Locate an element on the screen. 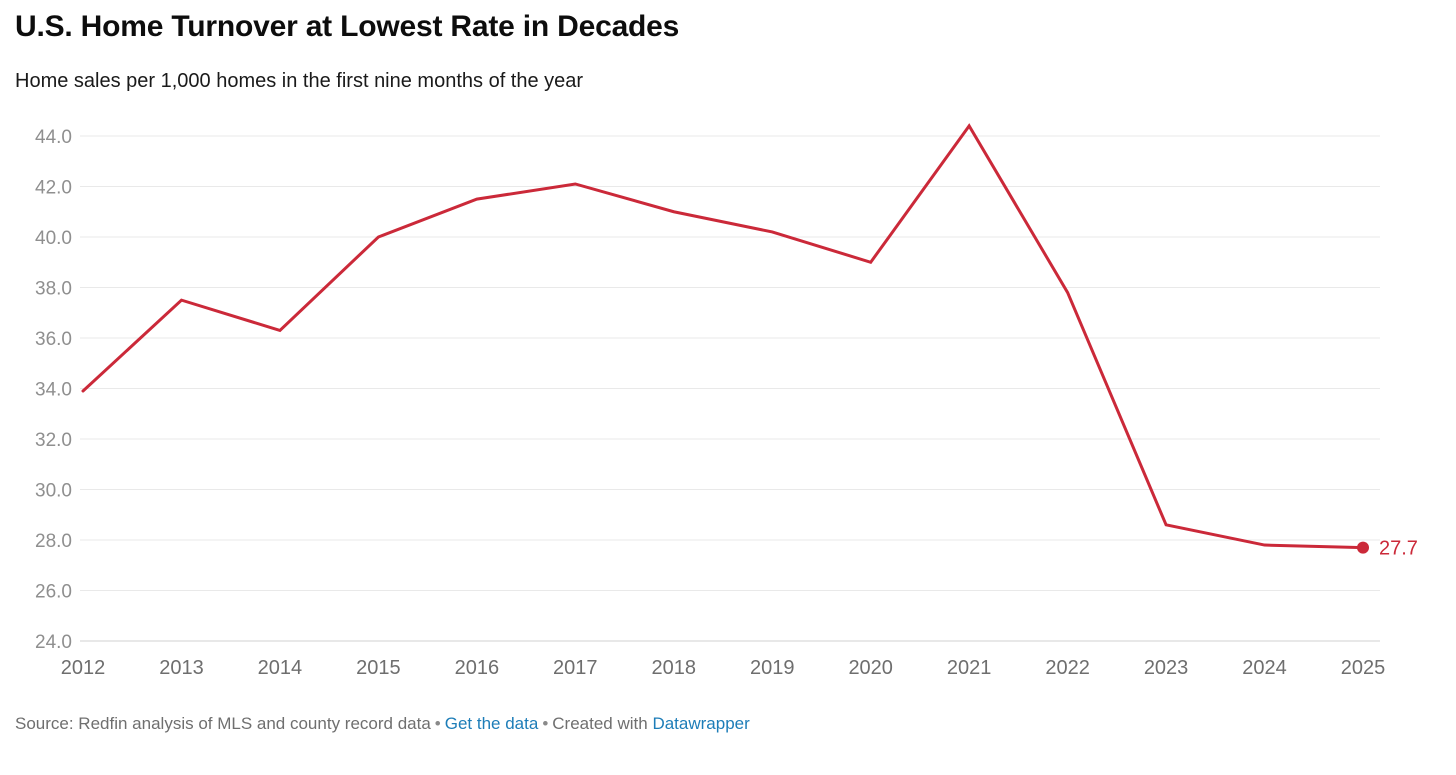 Image resolution: width=1456 pixels, height=775 pixels. y-axis-tick-label: 38.0 is located at coordinates (53, 289).